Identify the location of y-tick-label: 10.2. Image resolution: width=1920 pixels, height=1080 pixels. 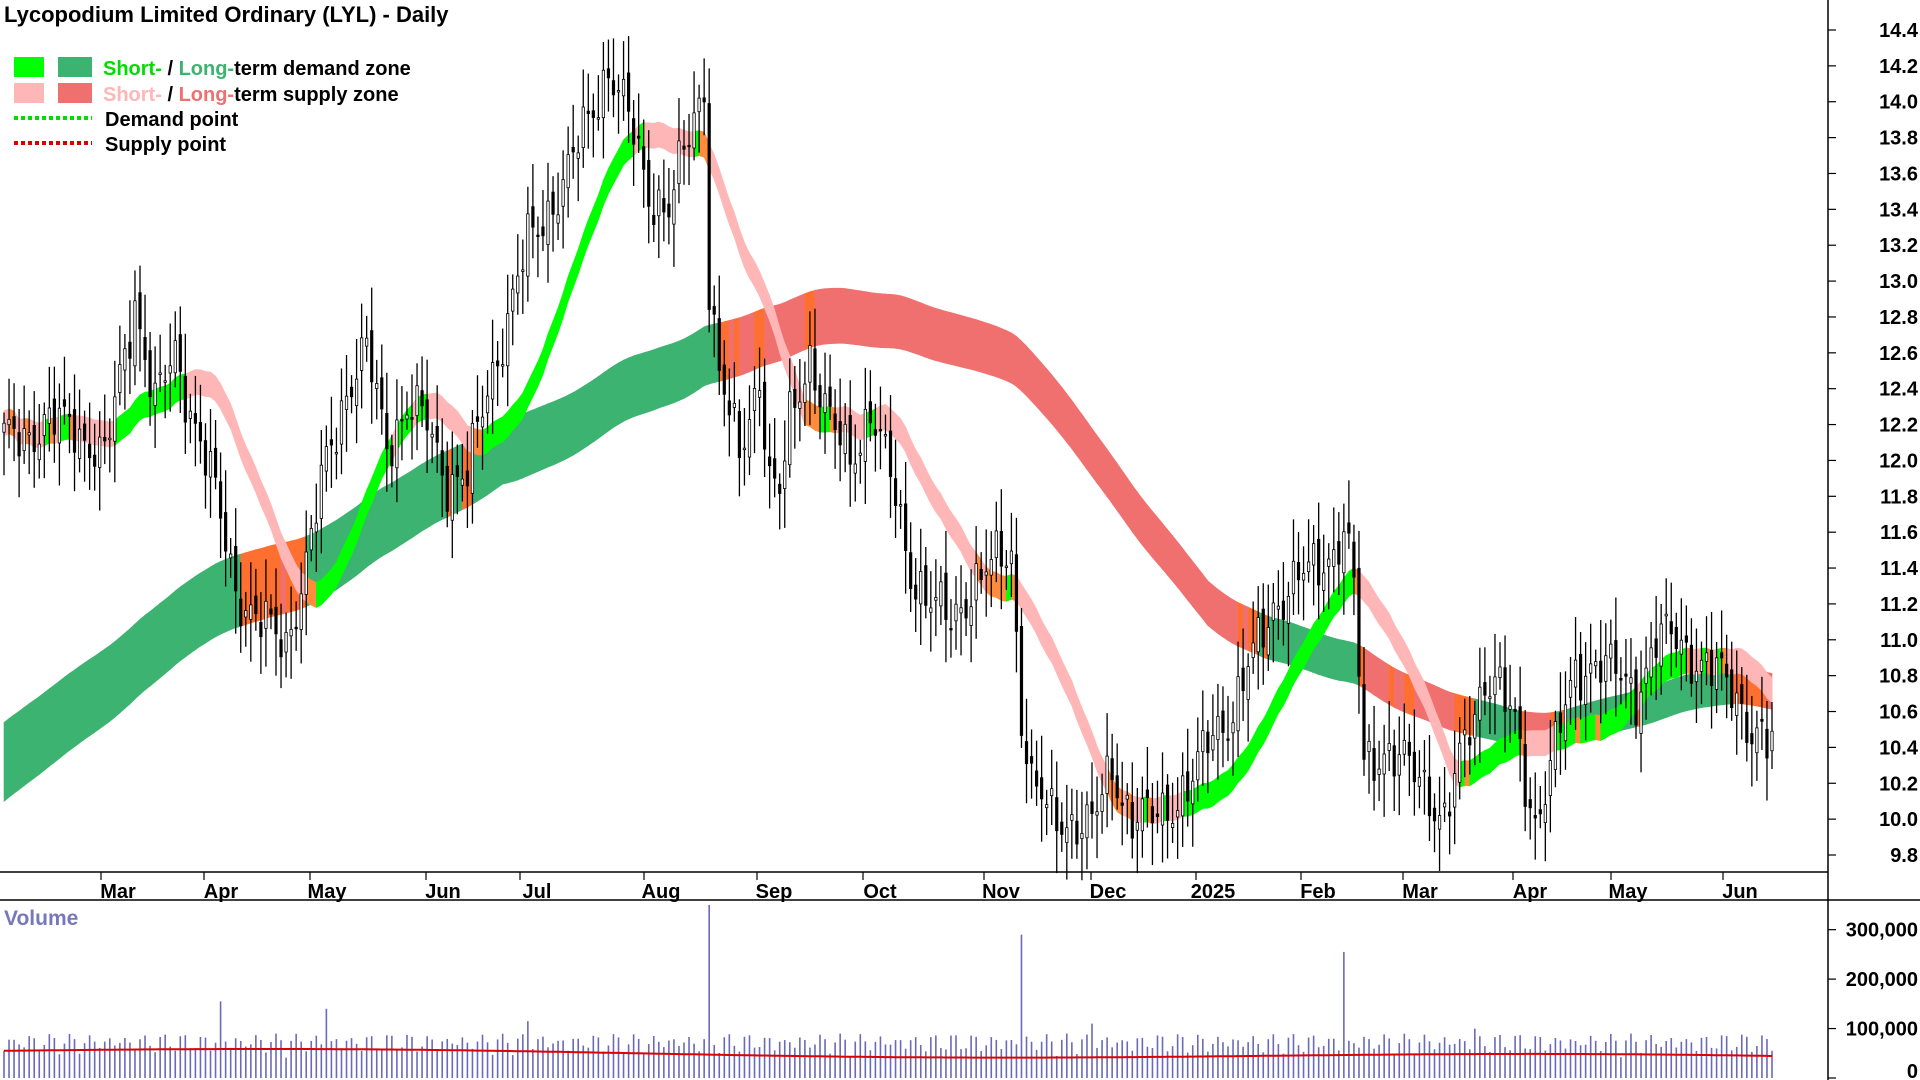
(1898, 784).